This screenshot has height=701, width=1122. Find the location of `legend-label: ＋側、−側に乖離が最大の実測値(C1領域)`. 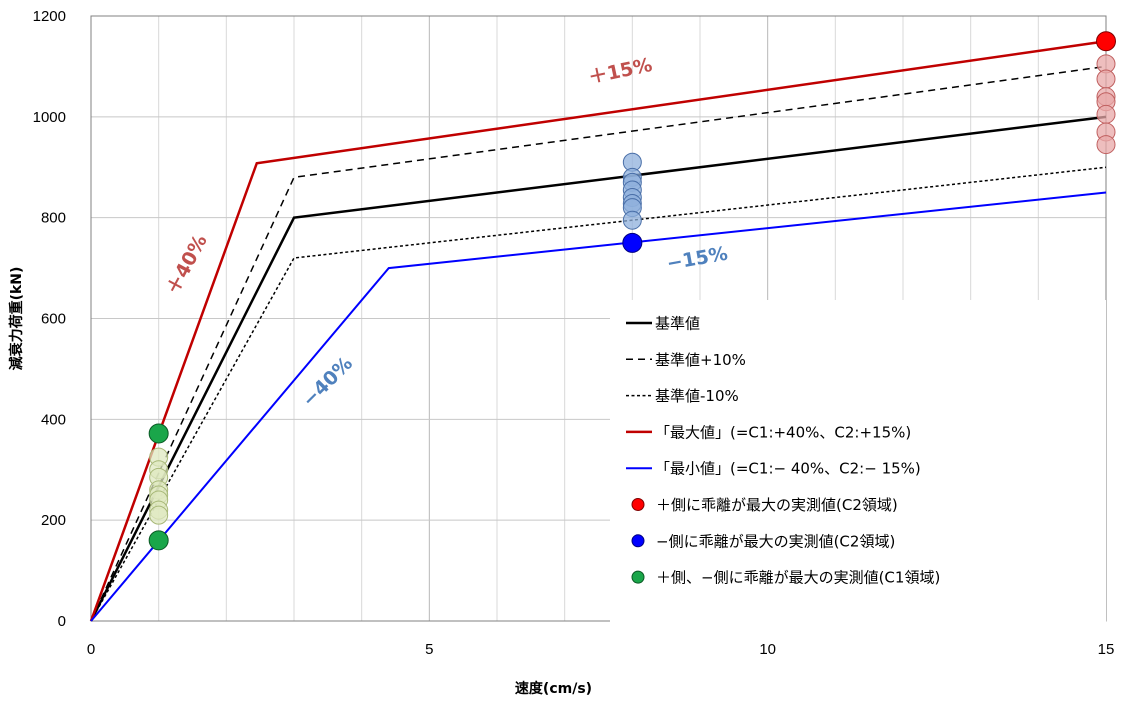

legend-label: ＋側、−側に乖離が最大の実測値(C1領域) is located at coordinates (798, 578).